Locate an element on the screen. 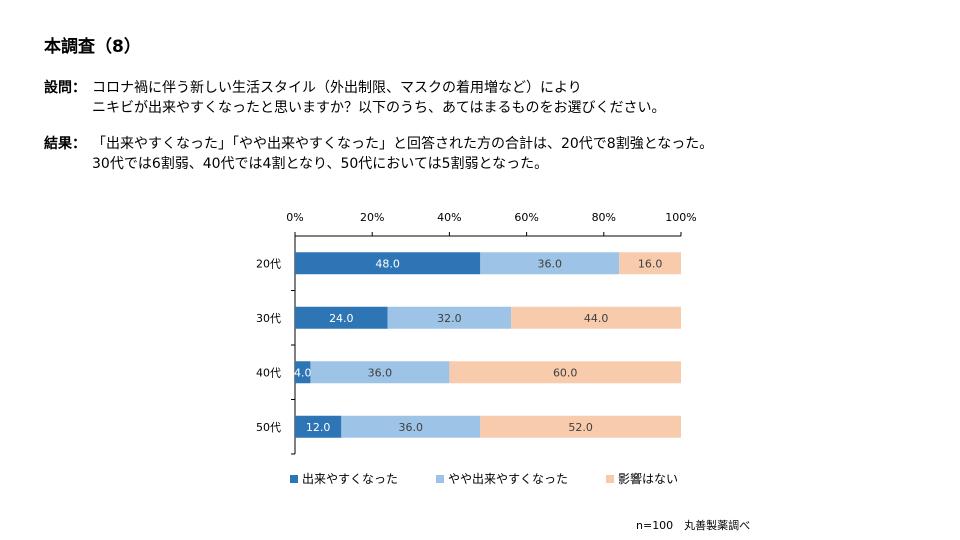 The height and width of the screenshot is (540, 960). x-tick-label: 80% is located at coordinates (604, 217).